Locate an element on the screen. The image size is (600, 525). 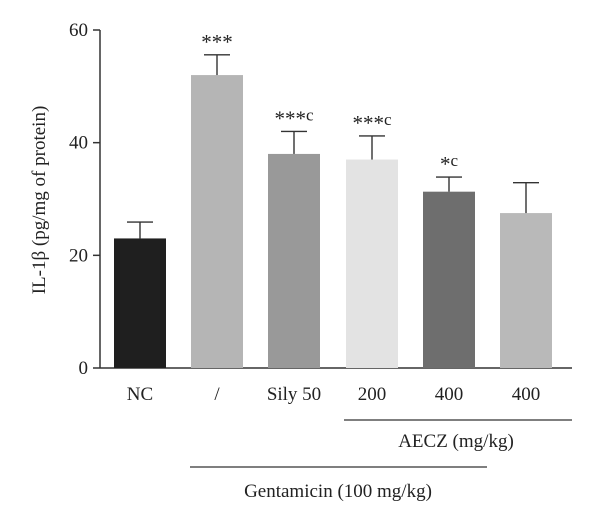
y-axis-ticks: 0 20 40 60 is located at coordinates (84, 199).